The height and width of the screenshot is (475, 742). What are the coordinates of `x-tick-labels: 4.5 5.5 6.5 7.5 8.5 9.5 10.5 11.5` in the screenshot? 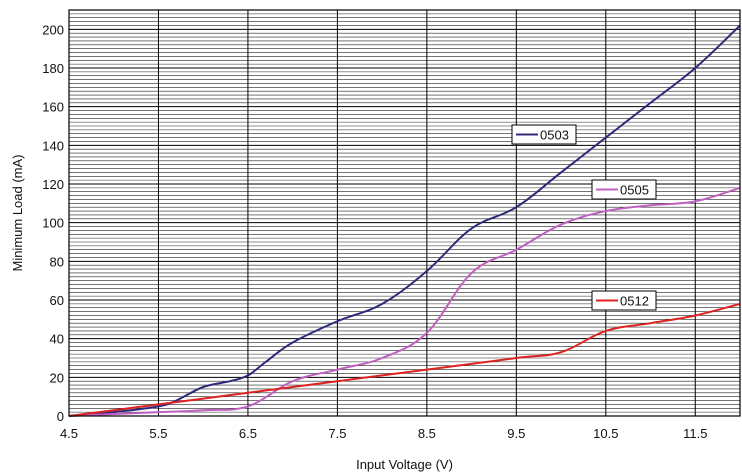 It's located at (383, 433).